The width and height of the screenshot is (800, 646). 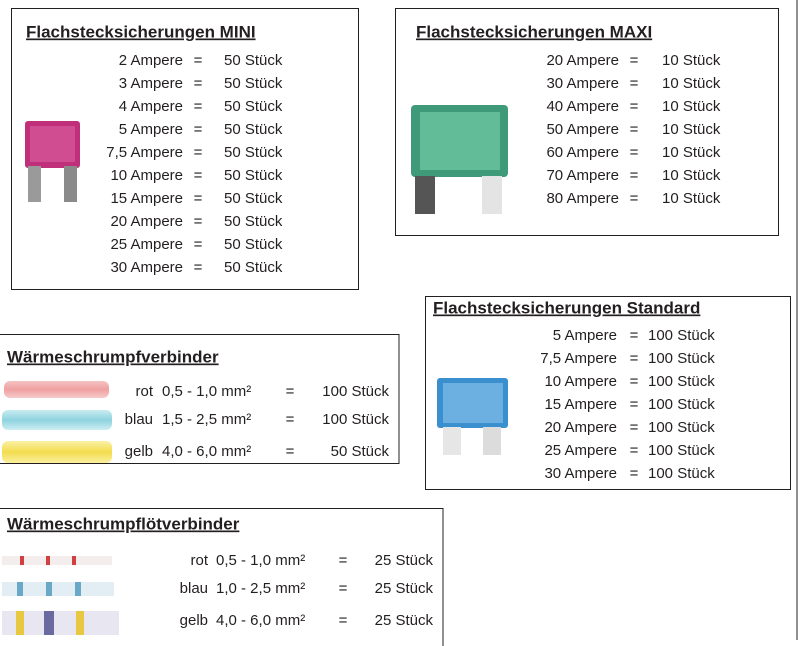 What do you see at coordinates (194, 620) in the screenshot?
I see `row-color: gelb` at bounding box center [194, 620].